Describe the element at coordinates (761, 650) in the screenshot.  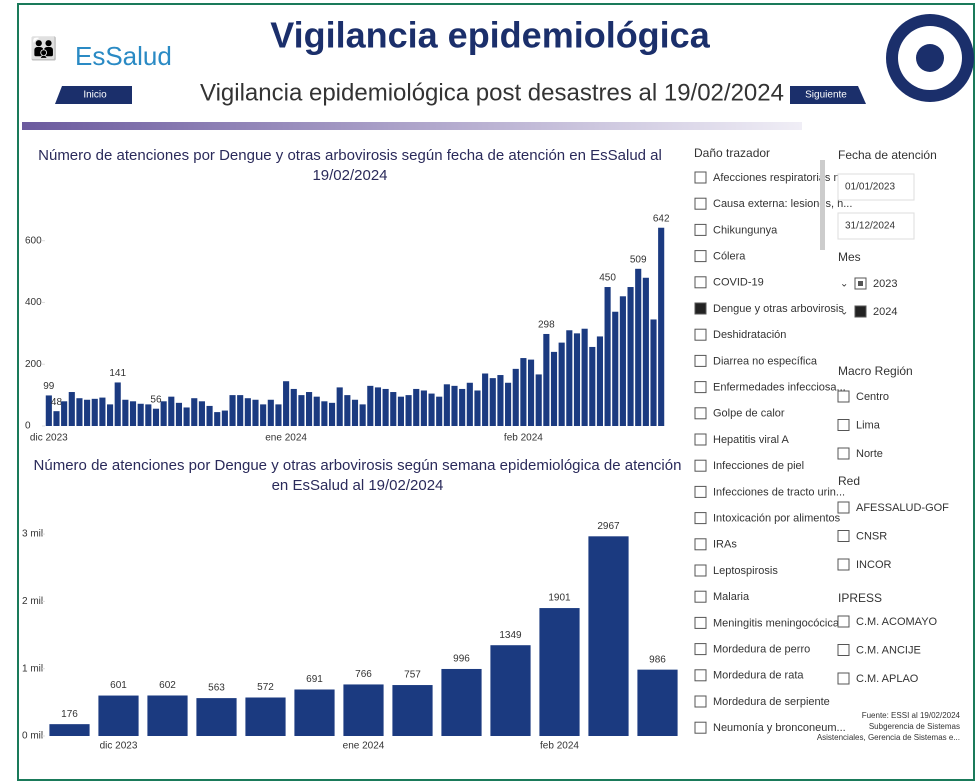
I see `checkbox-label: Mordedura de perro` at that location.